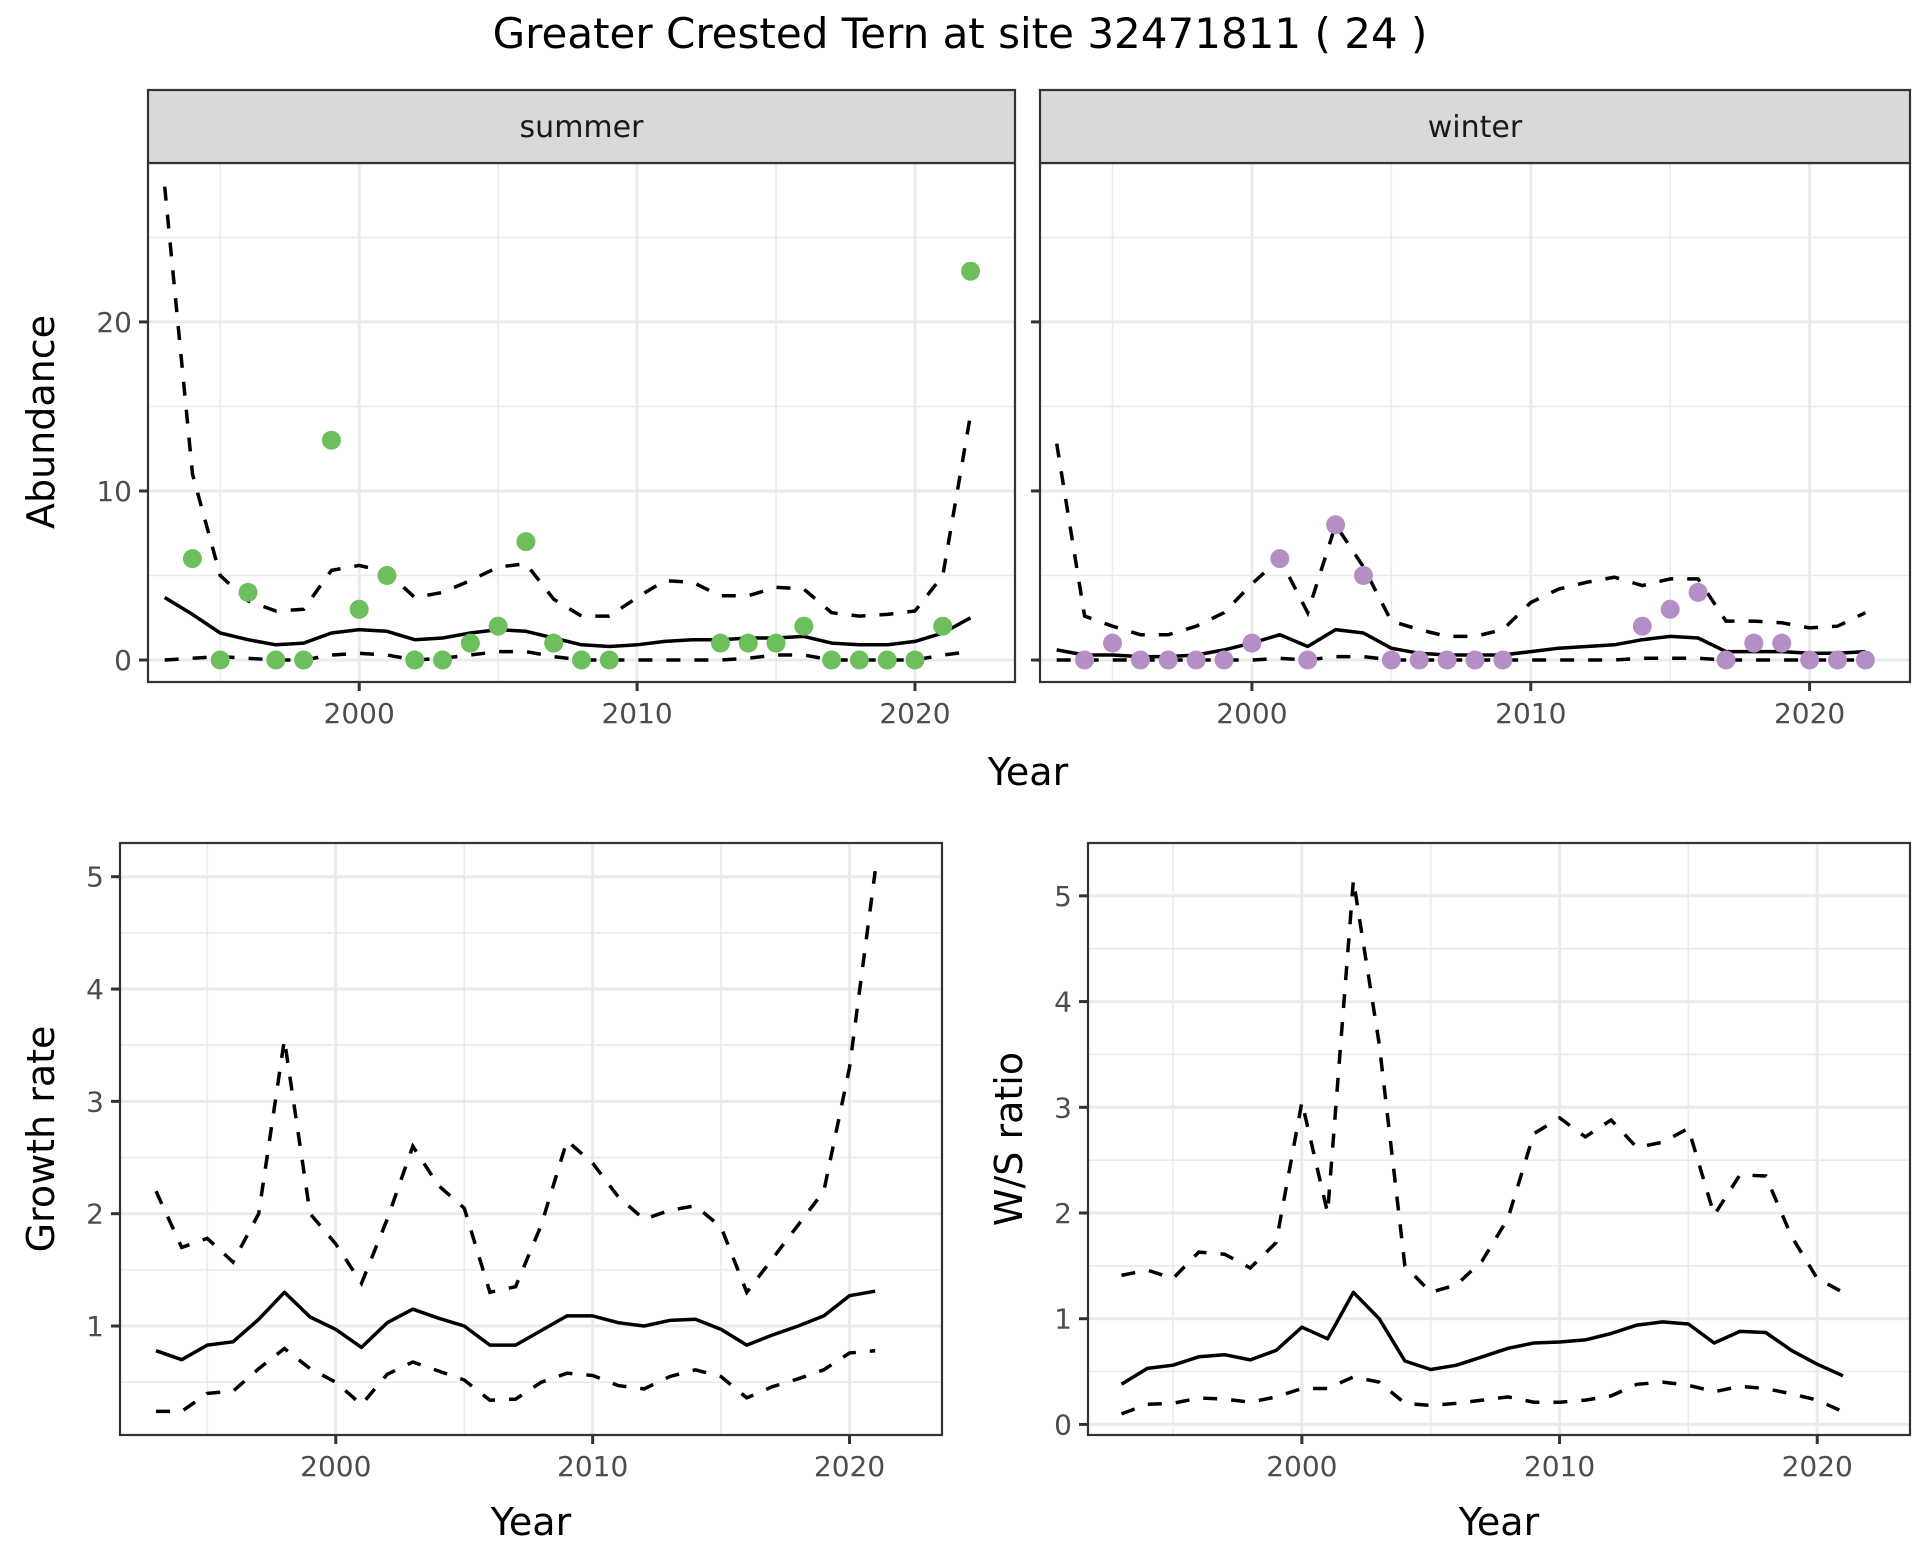 The width and height of the screenshot is (1920, 1560). I want to click on x-axis-title-growth: Year, so click(531, 1522).